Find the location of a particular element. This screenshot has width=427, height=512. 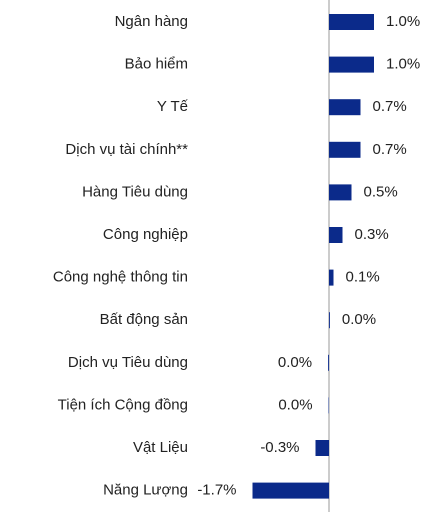

value-label: 0.3% is located at coordinates (372, 234).